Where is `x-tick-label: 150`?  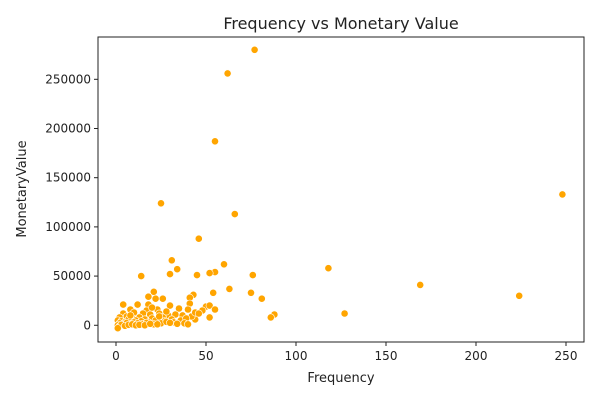 x-tick-label: 150 is located at coordinates (386, 356).